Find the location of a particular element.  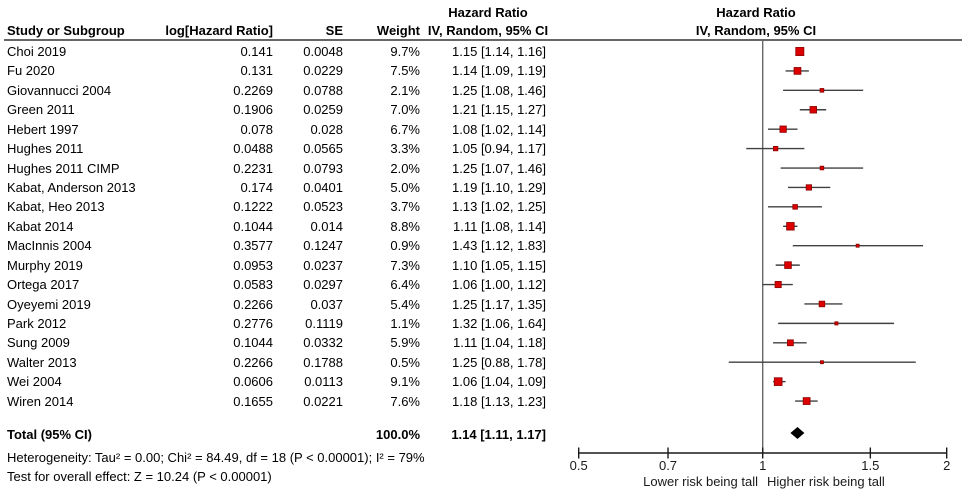

study-name: Kabat, Heo 2013 is located at coordinates (56, 207).